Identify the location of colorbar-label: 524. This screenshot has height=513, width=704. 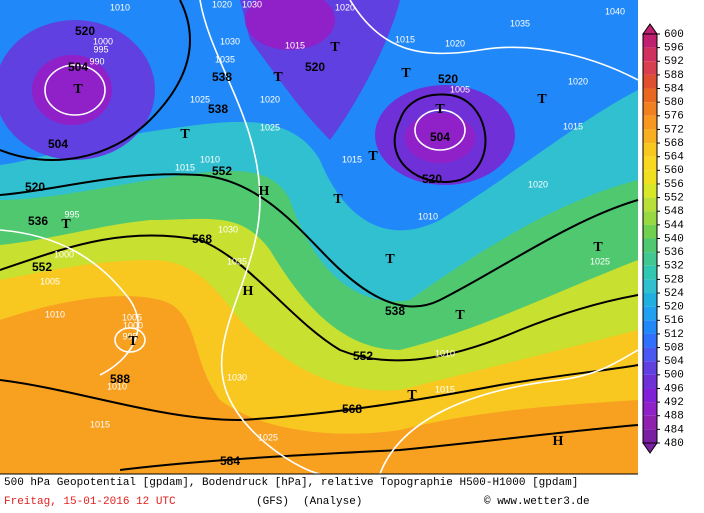
(674, 294).